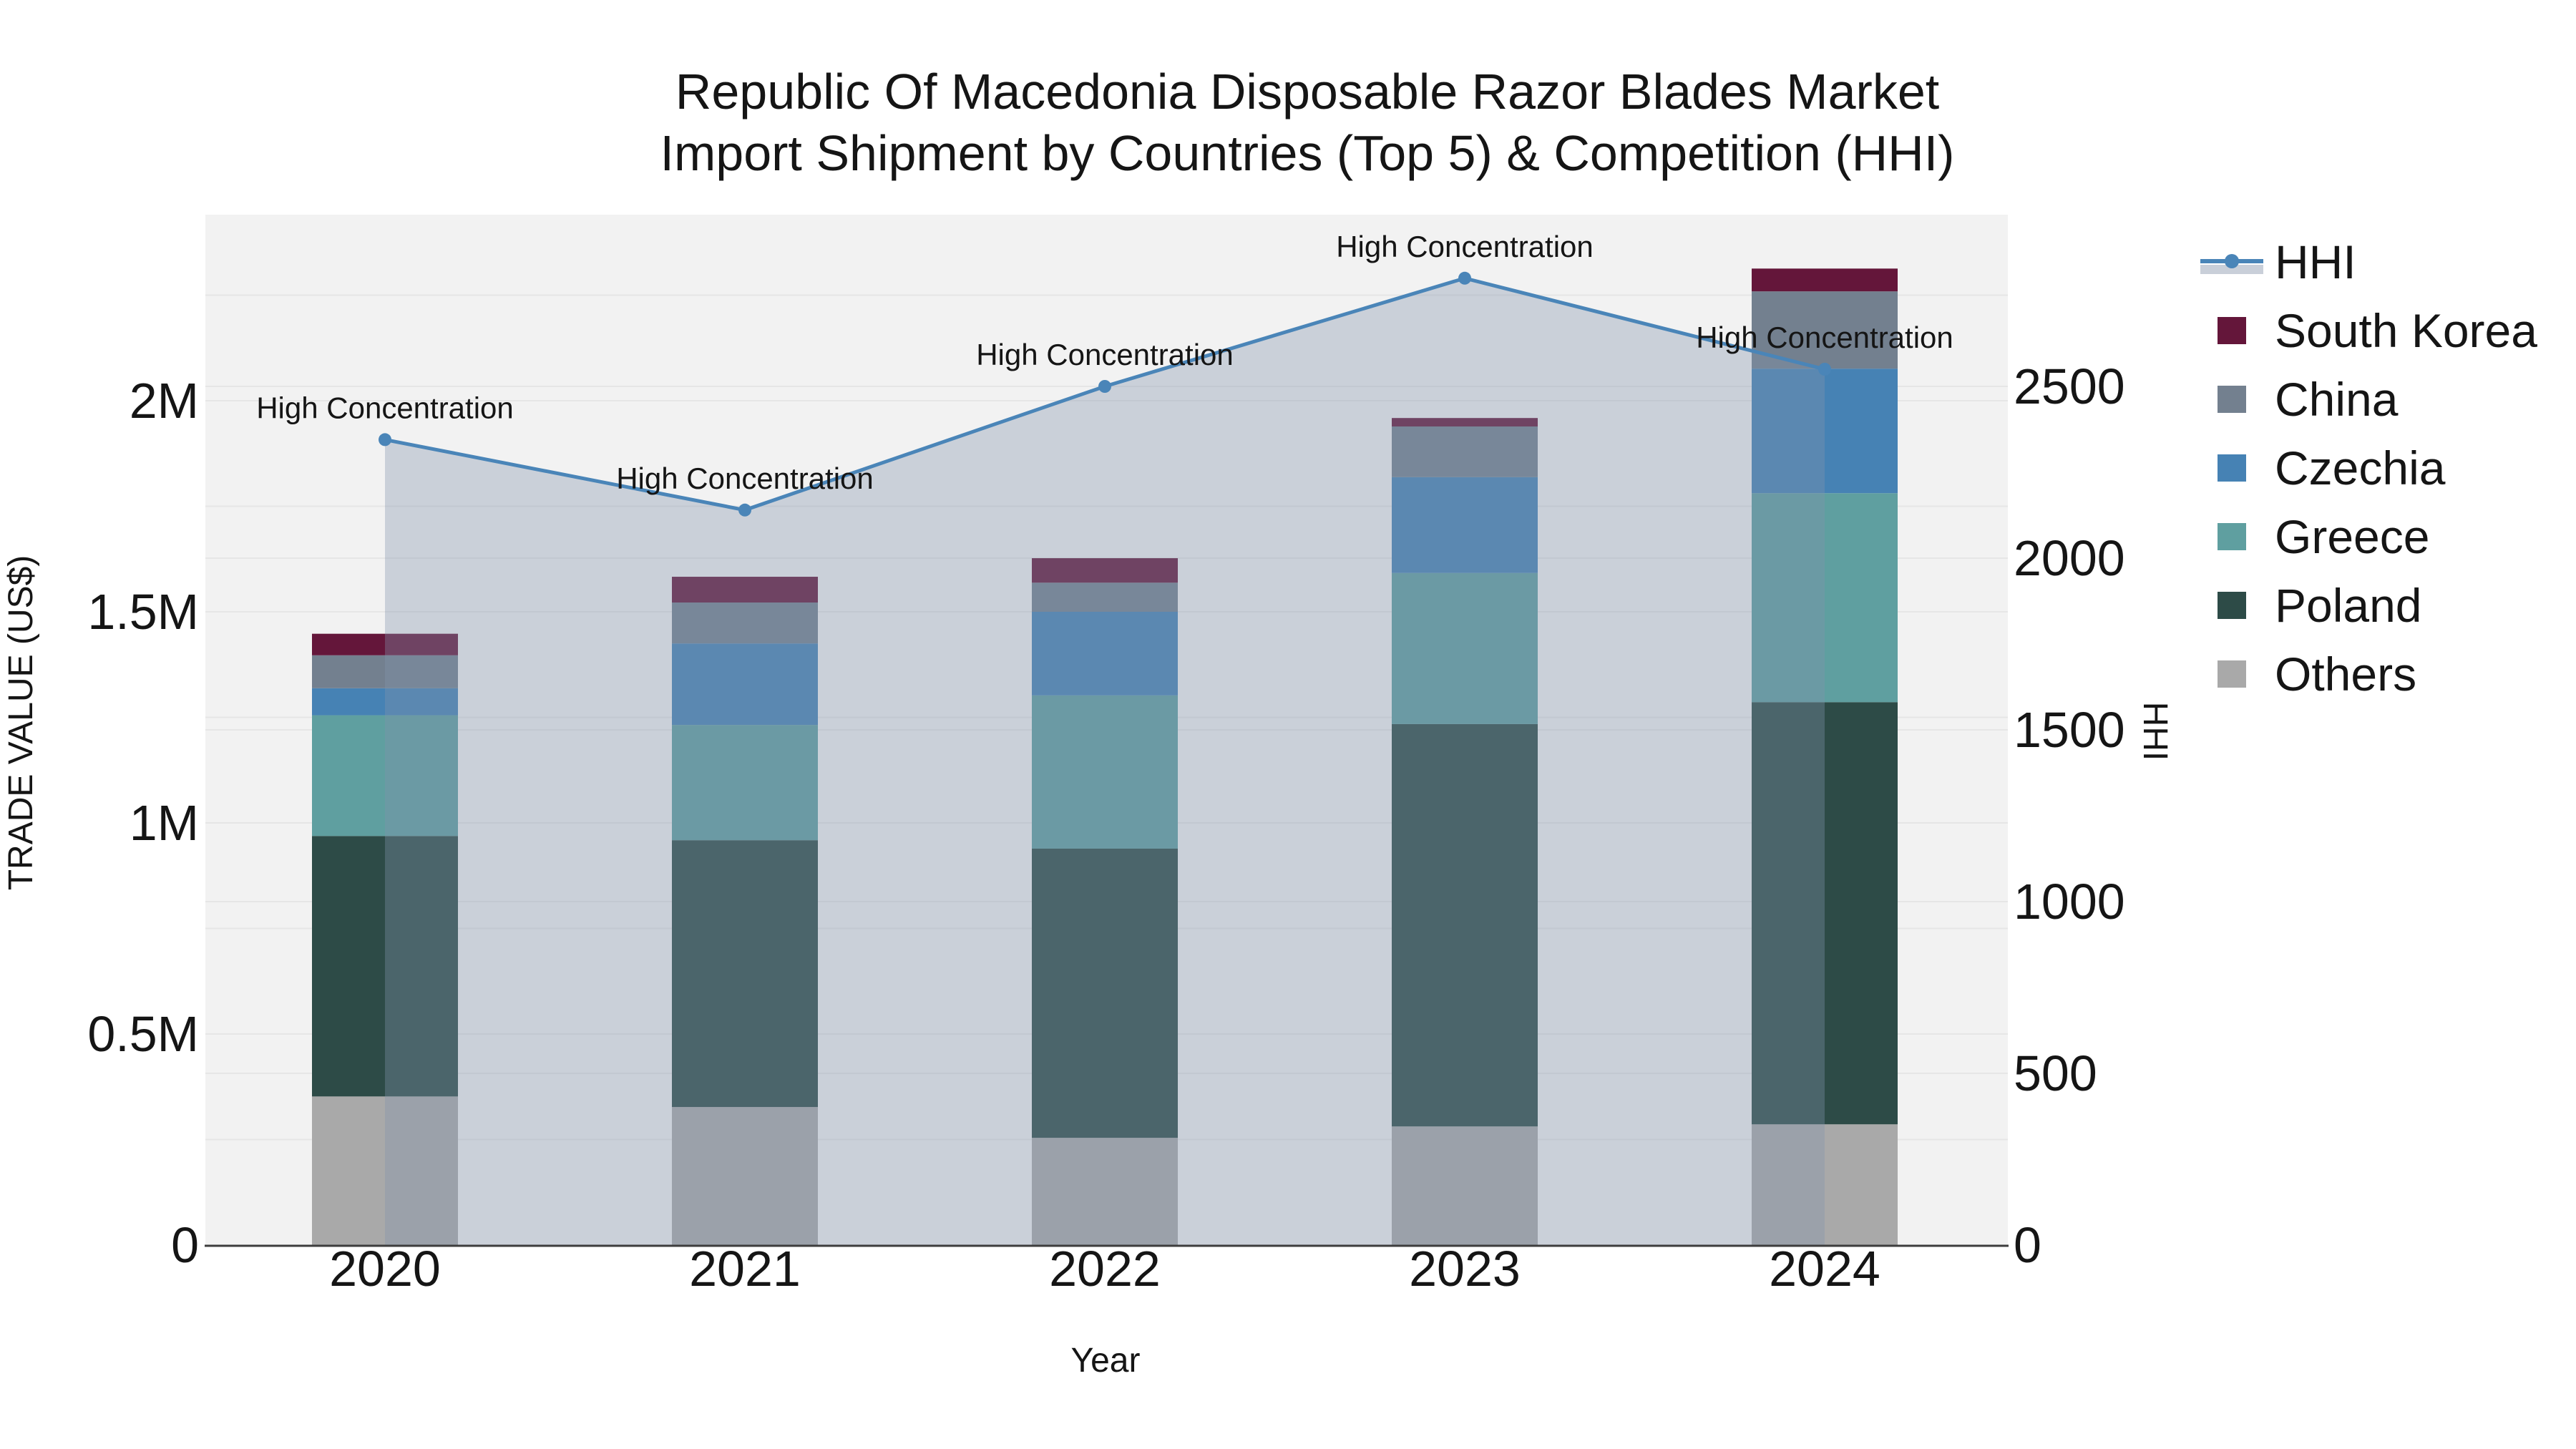  I want to click on legend-item-hhi: HHI, so click(2368, 262).